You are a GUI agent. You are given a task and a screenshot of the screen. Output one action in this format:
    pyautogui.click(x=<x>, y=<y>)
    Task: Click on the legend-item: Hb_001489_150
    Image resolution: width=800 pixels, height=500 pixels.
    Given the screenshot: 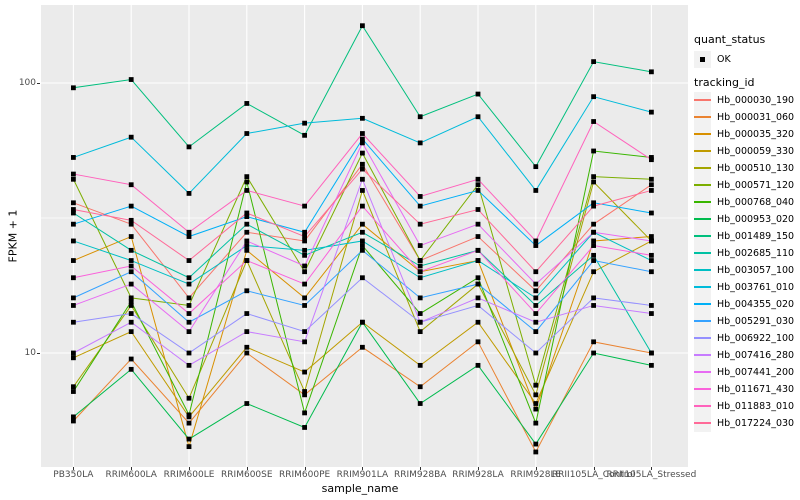 What is the action you would take?
    pyautogui.click(x=744, y=236)
    